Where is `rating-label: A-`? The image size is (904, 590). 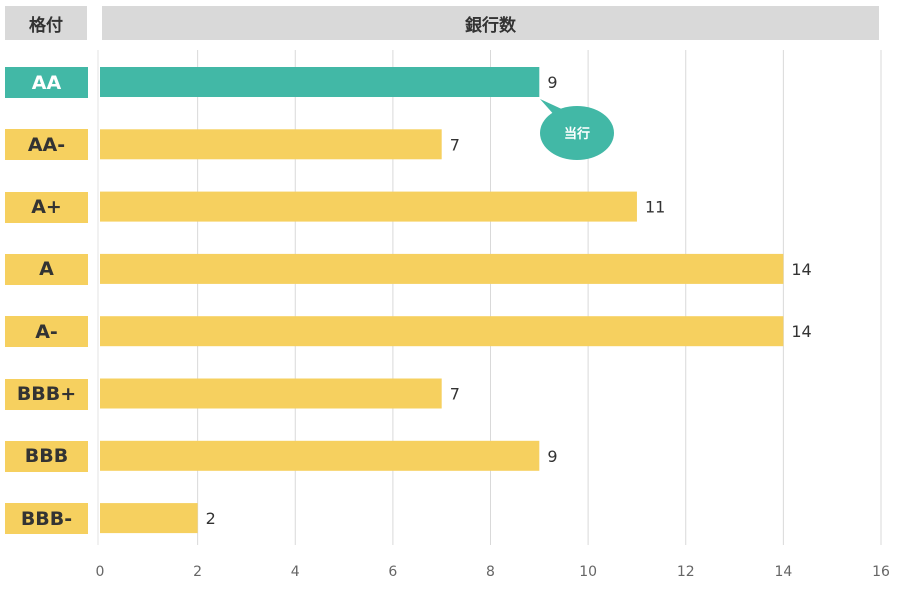
rating-label: A- is located at coordinates (46, 332).